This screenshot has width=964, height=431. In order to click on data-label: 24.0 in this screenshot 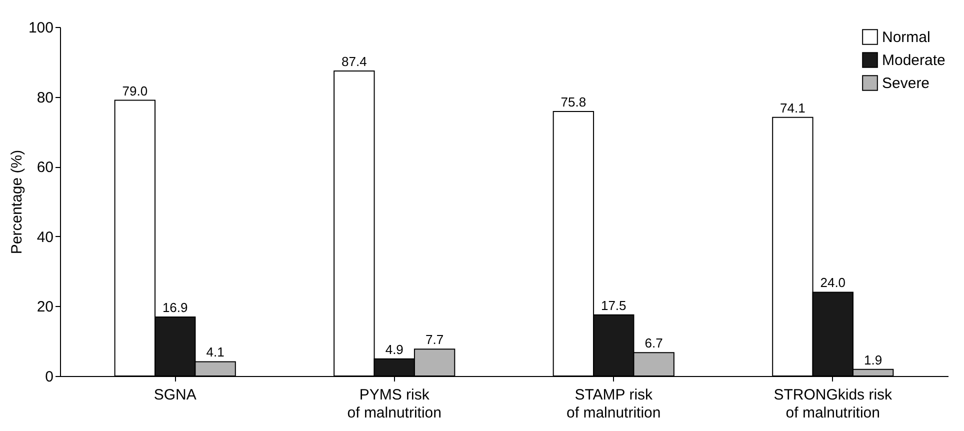, I will do `click(833, 282)`.